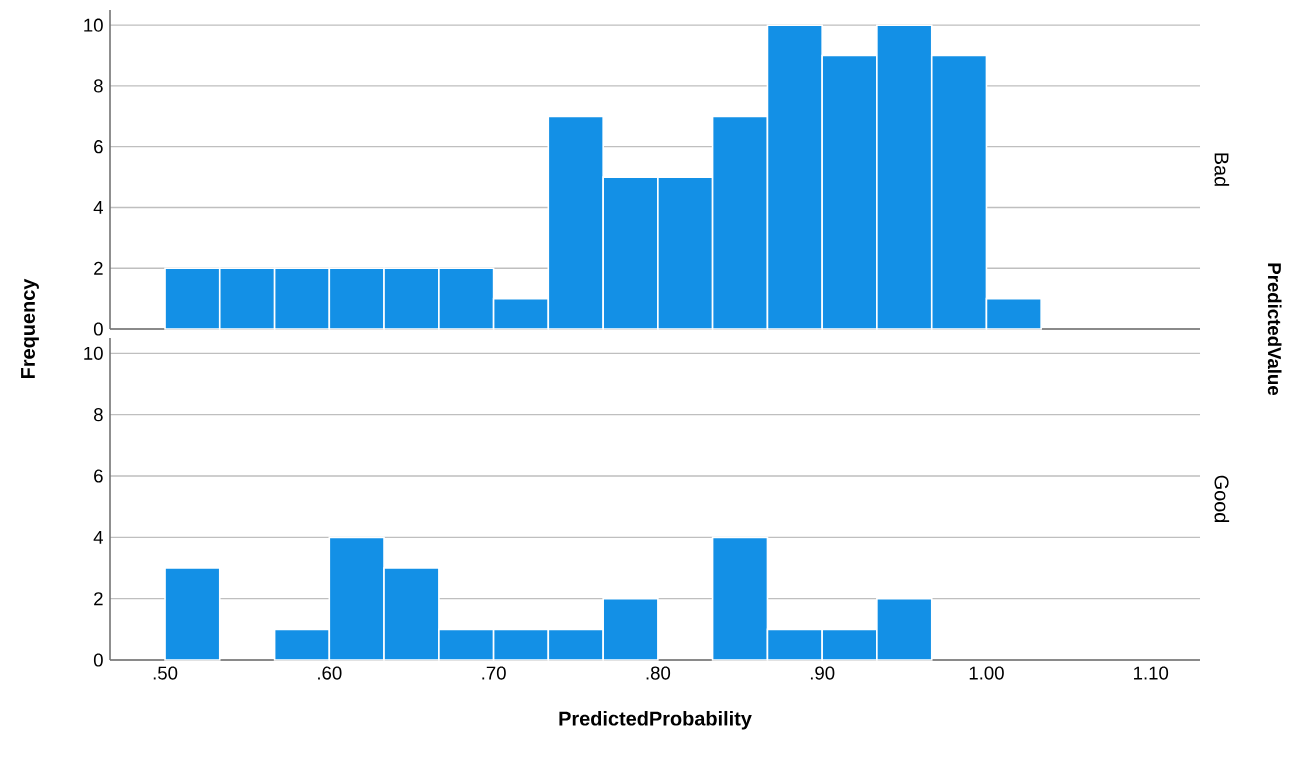 The width and height of the screenshot is (1304, 759). Describe the element at coordinates (1222, 499) in the screenshot. I see `text: Good` at that location.